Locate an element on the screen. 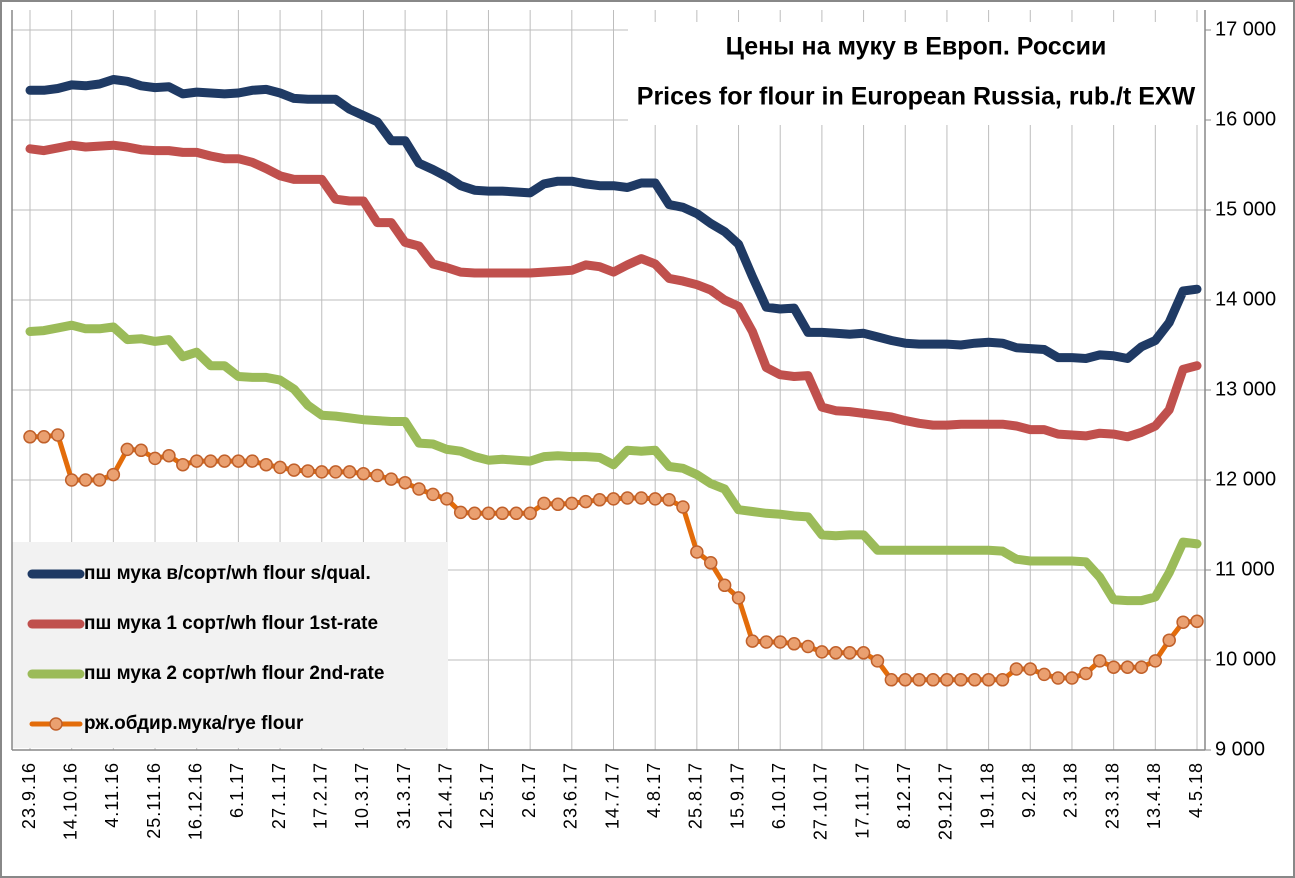  y-tick-label: 13 000 is located at coordinates (1245, 389).